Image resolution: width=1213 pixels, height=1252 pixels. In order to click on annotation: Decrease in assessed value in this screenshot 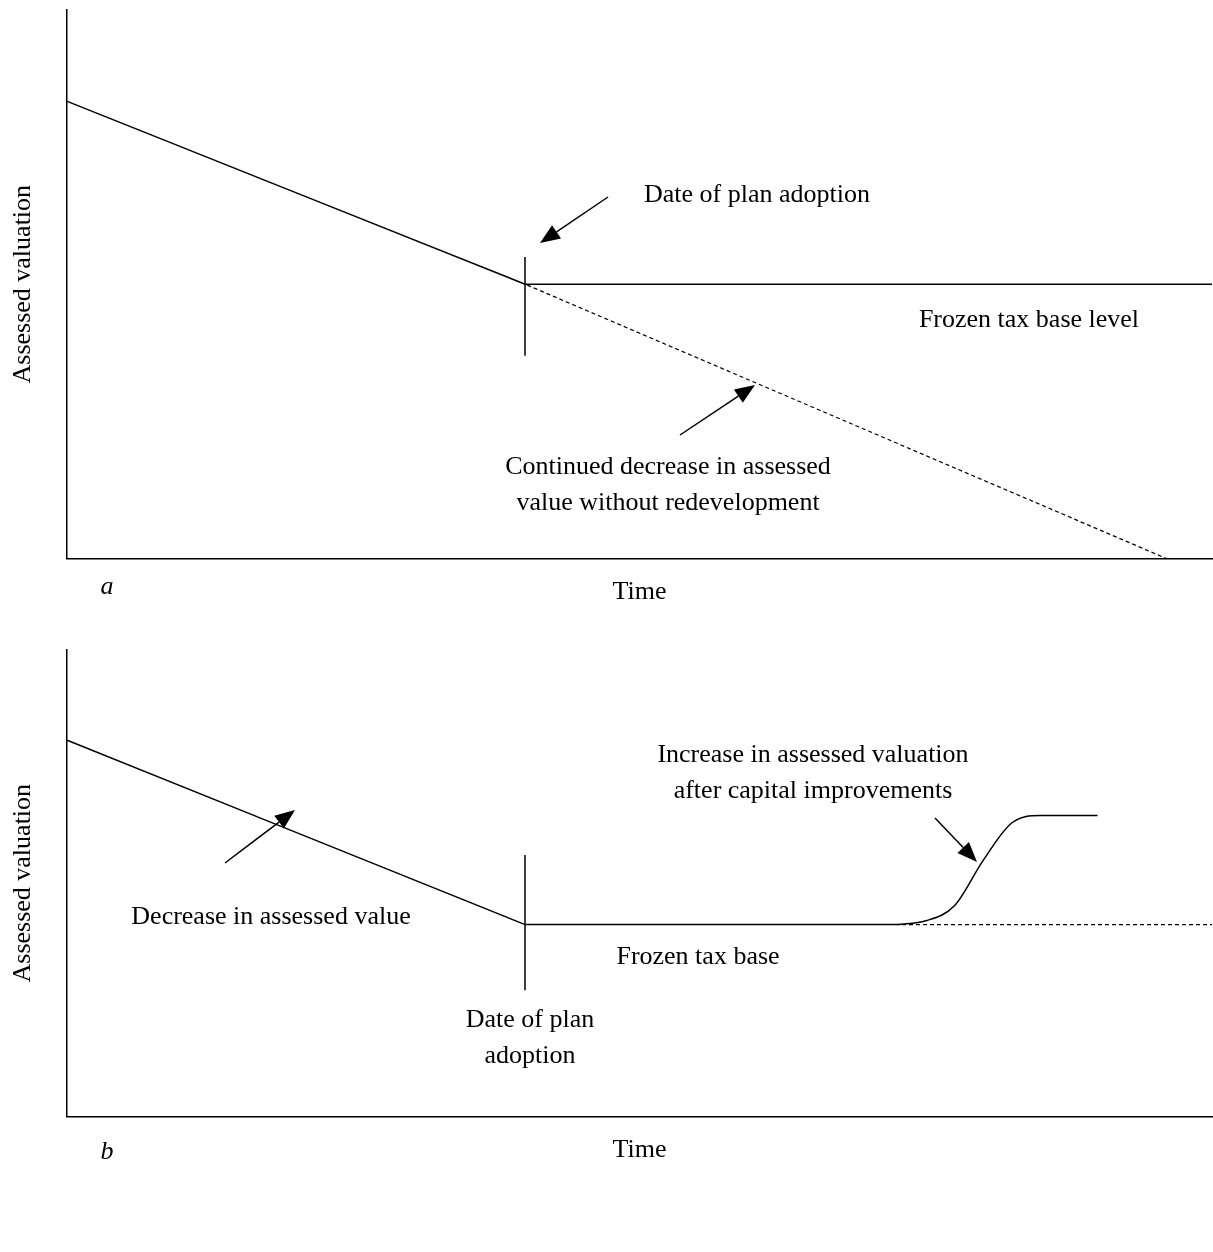, I will do `click(271, 915)`.